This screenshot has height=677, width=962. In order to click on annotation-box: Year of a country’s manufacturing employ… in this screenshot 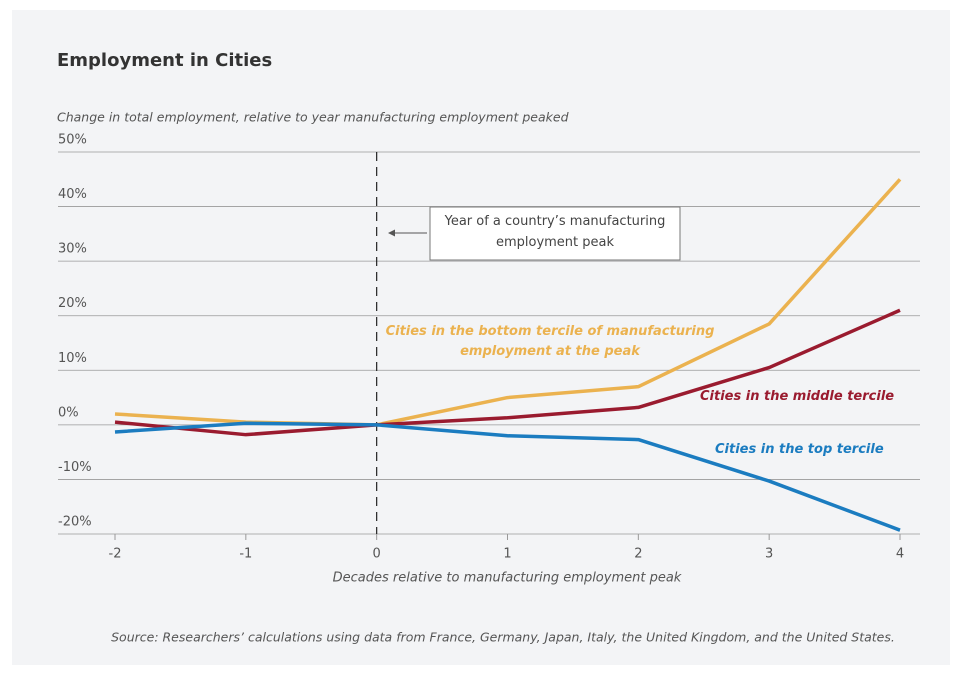, I will do `click(555, 232)`.